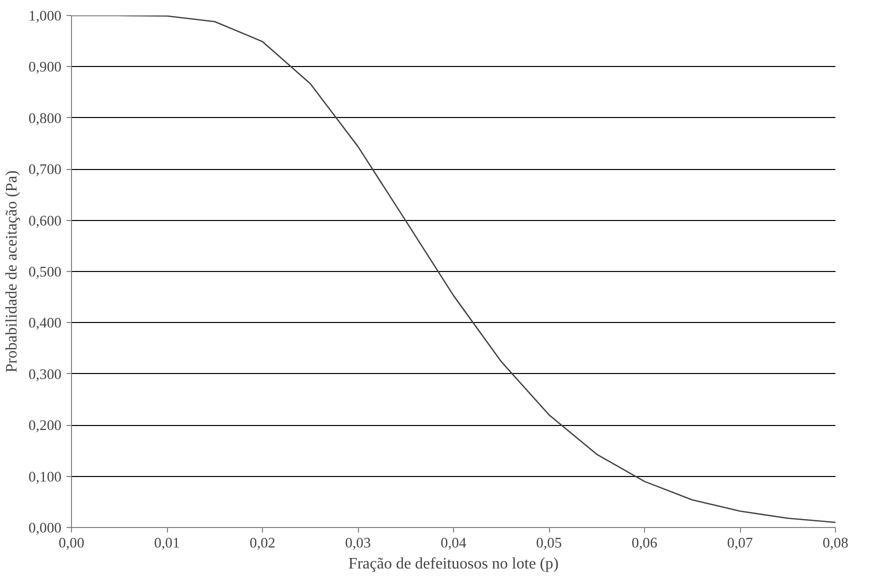 The image size is (870, 582). I want to click on y-tick-label: 0,600, so click(45, 221).